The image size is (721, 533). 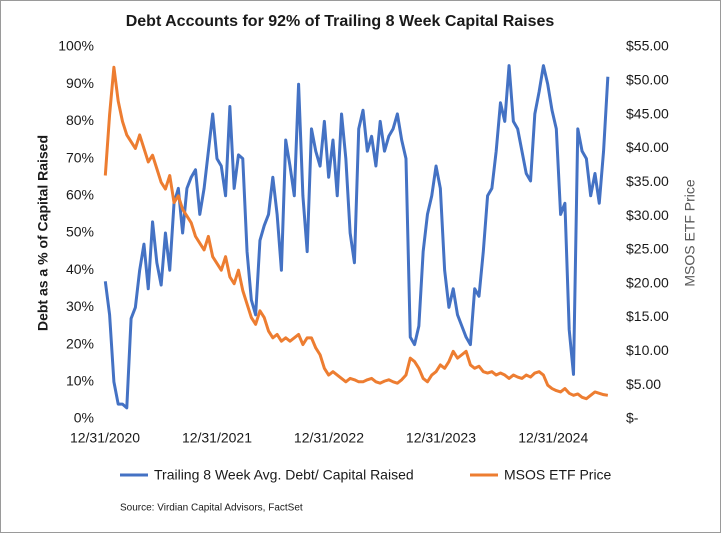 What do you see at coordinates (553, 438) in the screenshot?
I see `x-tick-label: 12/31/2024` at bounding box center [553, 438].